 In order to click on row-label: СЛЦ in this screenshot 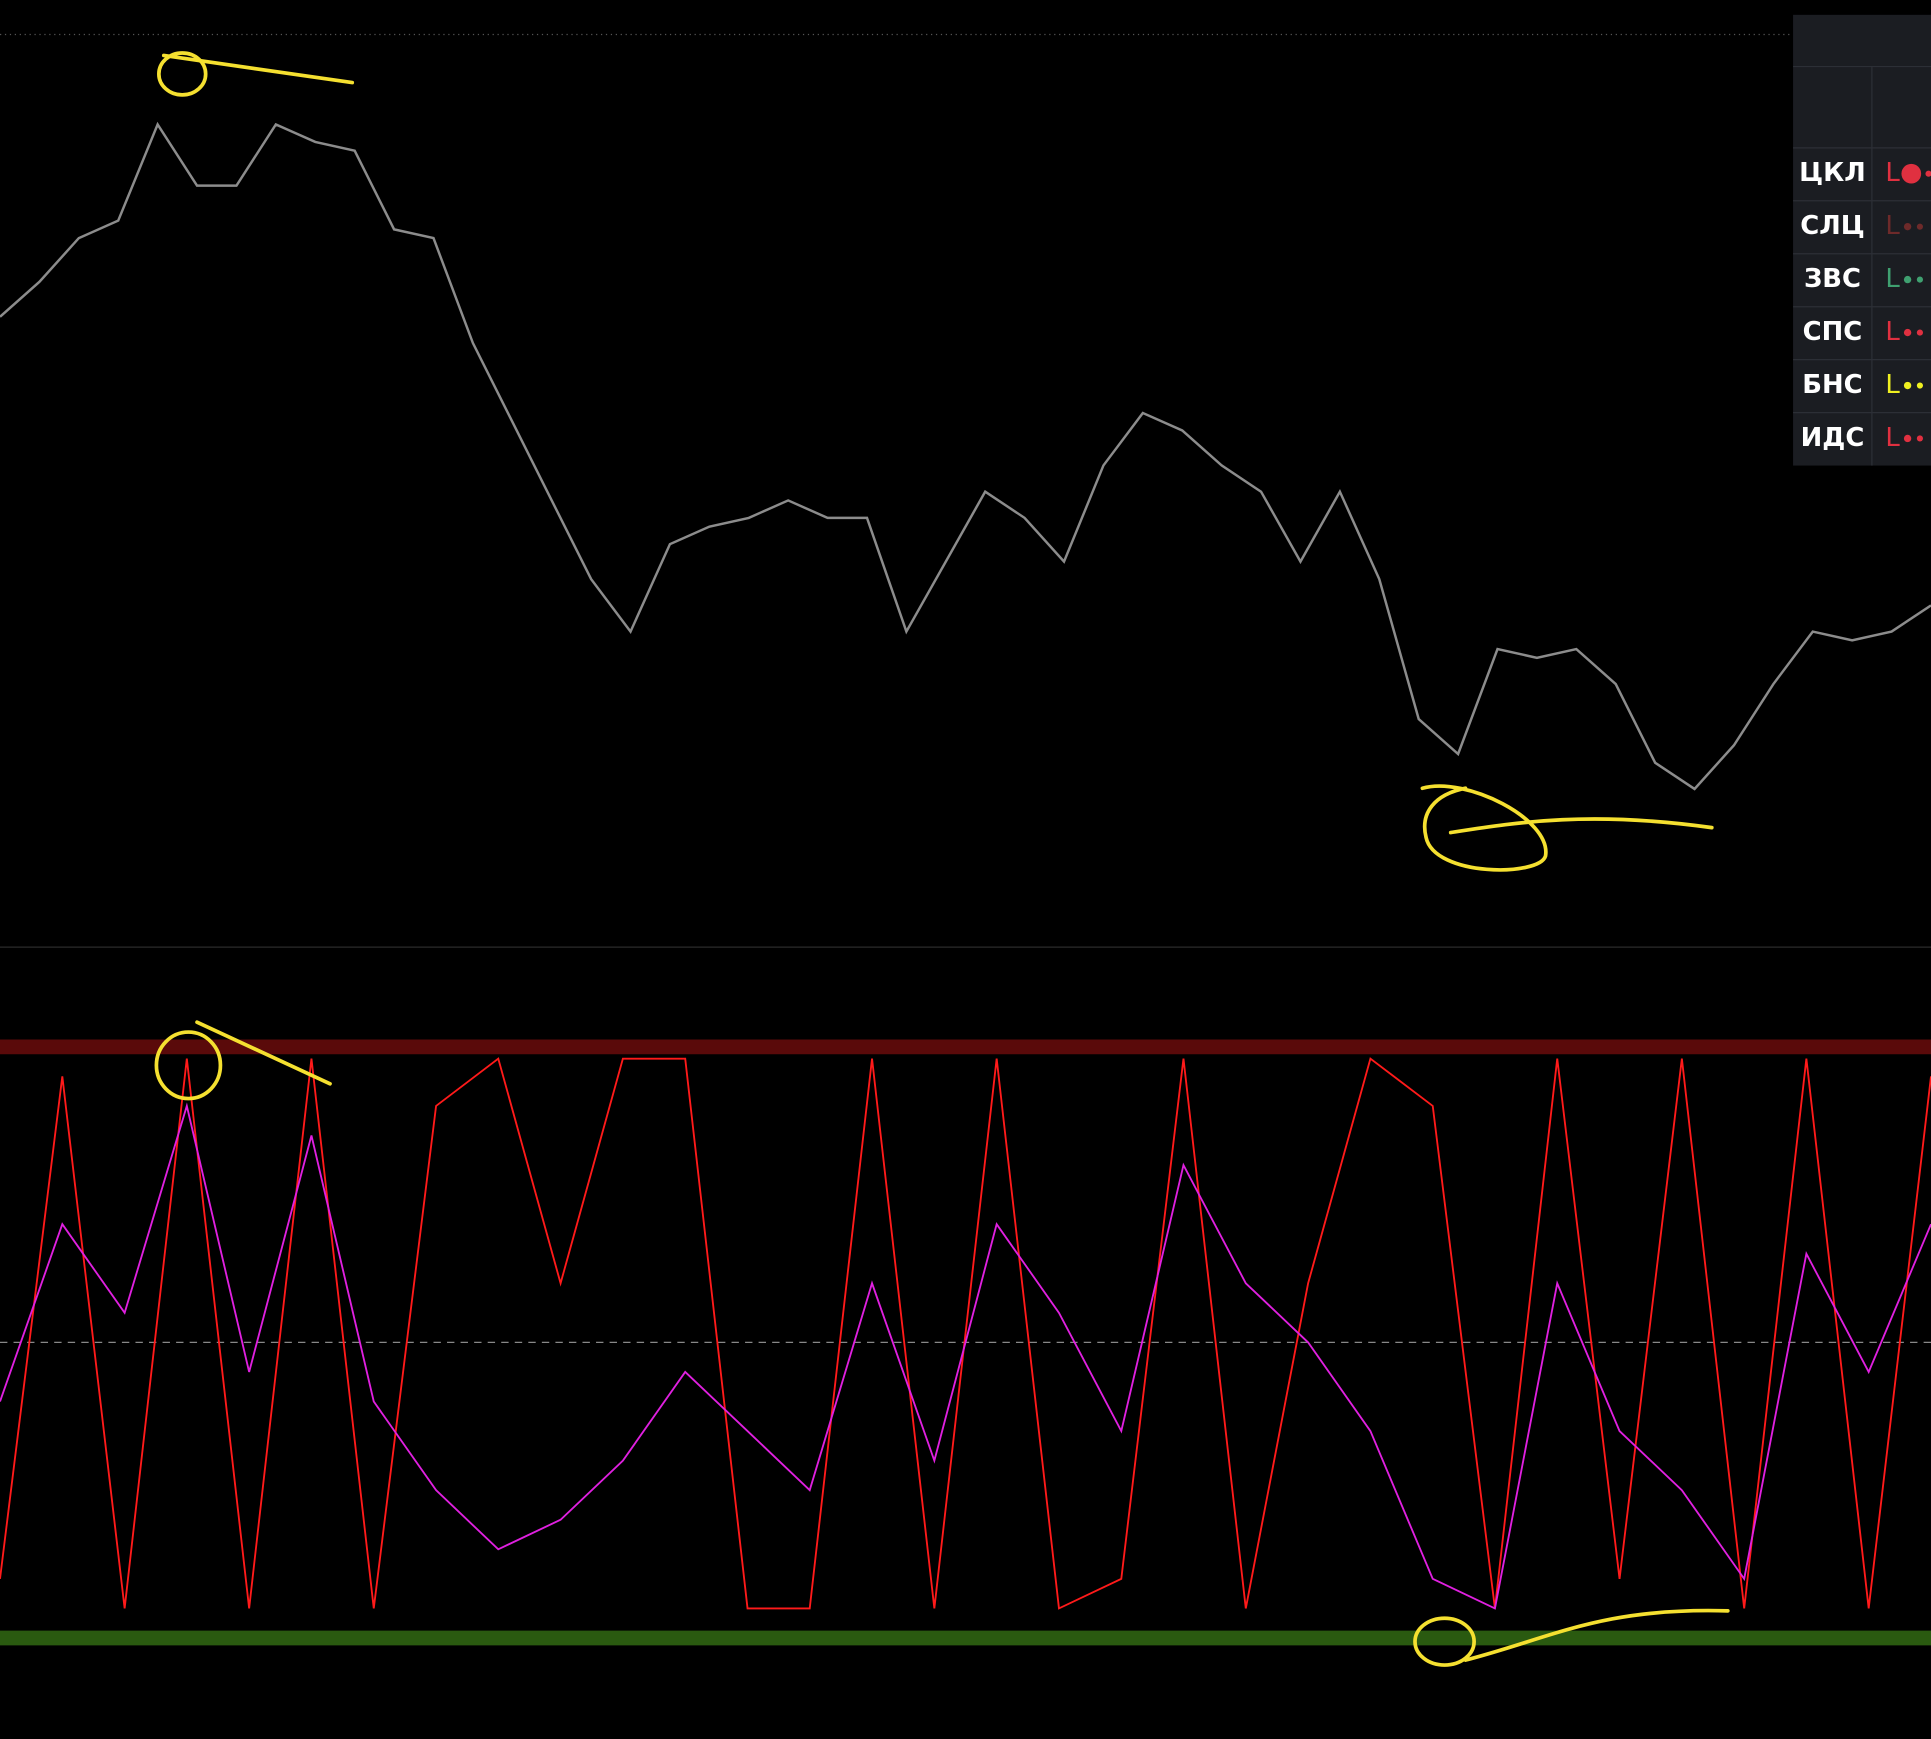, I will do `click(1832, 226)`.